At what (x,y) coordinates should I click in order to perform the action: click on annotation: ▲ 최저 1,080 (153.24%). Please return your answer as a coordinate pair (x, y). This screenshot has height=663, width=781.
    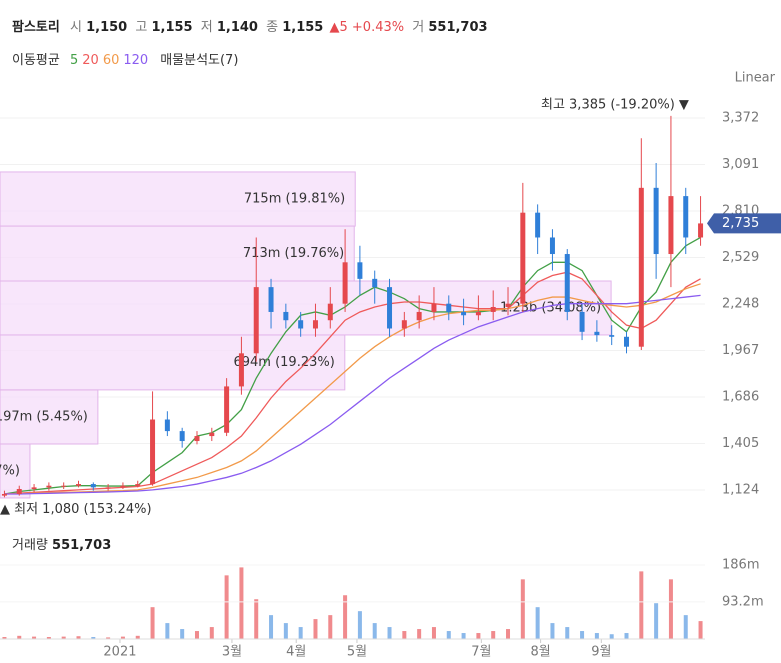
    Looking at the image, I should click on (76, 509).